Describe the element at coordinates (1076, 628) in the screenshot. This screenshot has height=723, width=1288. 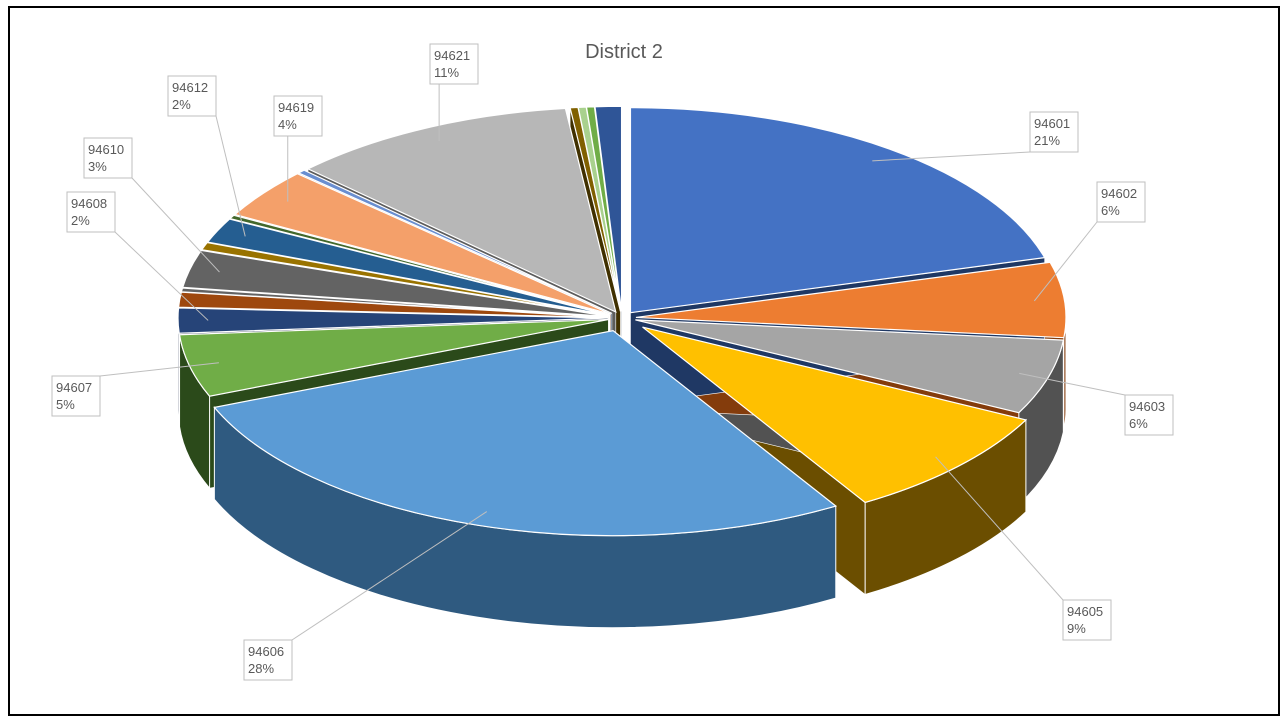
I see `data-label-percent-94605: 9%` at that location.